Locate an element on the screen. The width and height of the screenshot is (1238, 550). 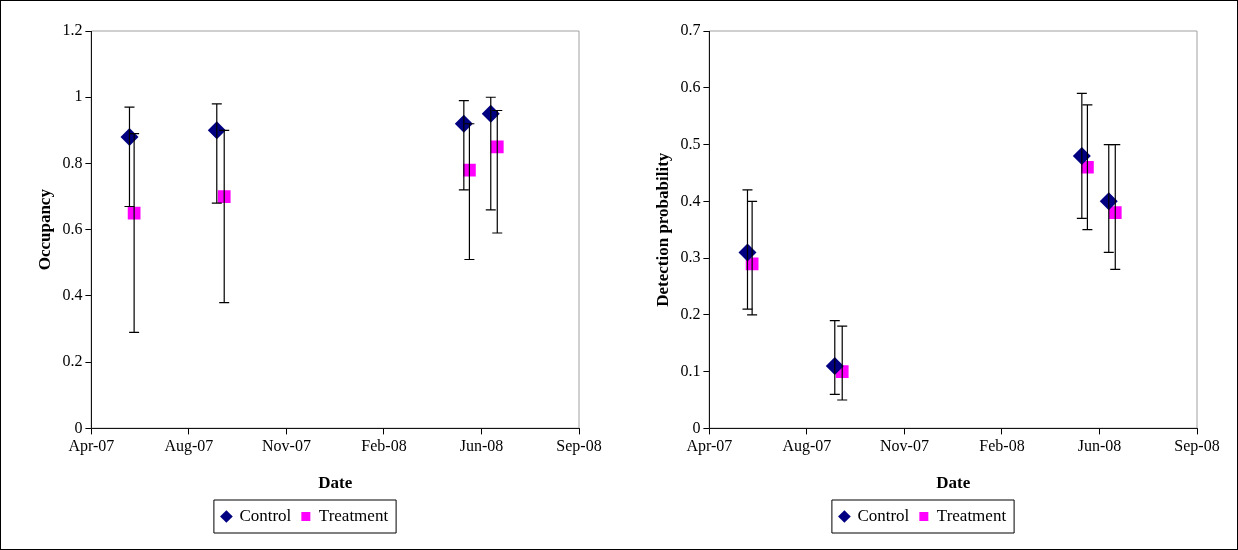
y-axis-title: Occupancy is located at coordinates (44, 229).